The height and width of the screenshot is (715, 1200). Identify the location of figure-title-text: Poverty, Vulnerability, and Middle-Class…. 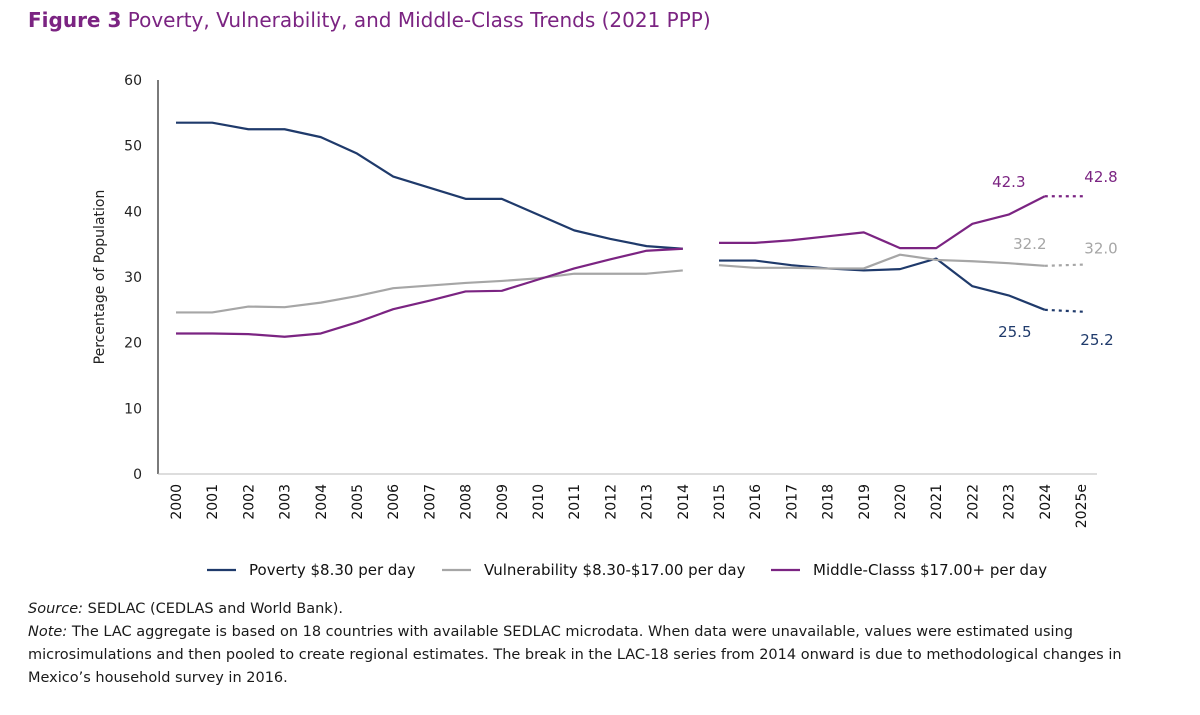
(419, 20).